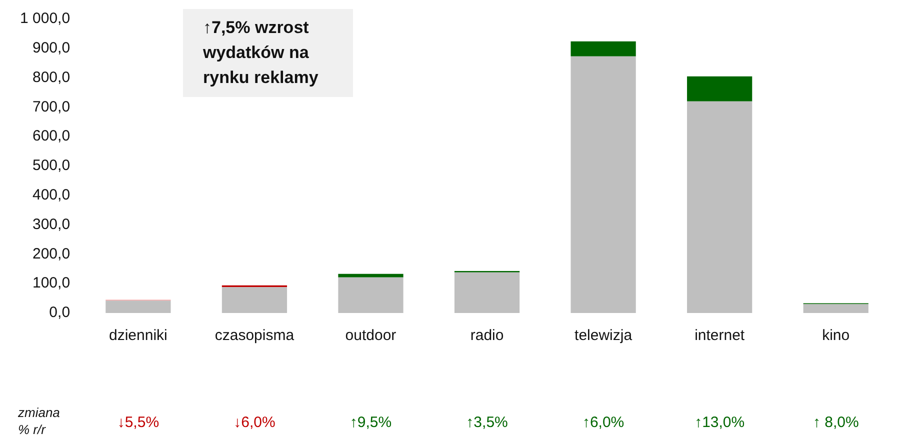 This screenshot has height=441, width=914. Describe the element at coordinates (51, 107) in the screenshot. I see `y-tick-label: 700,0` at that location.